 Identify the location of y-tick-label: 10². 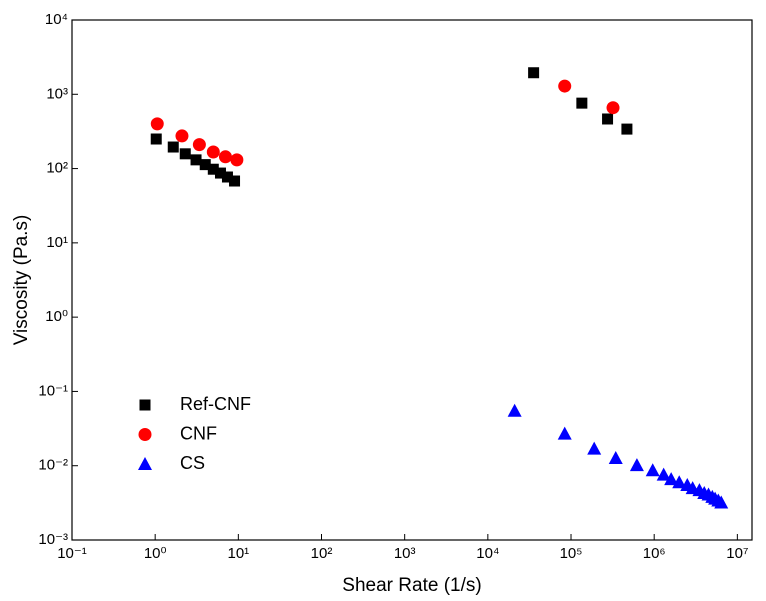
(57, 168).